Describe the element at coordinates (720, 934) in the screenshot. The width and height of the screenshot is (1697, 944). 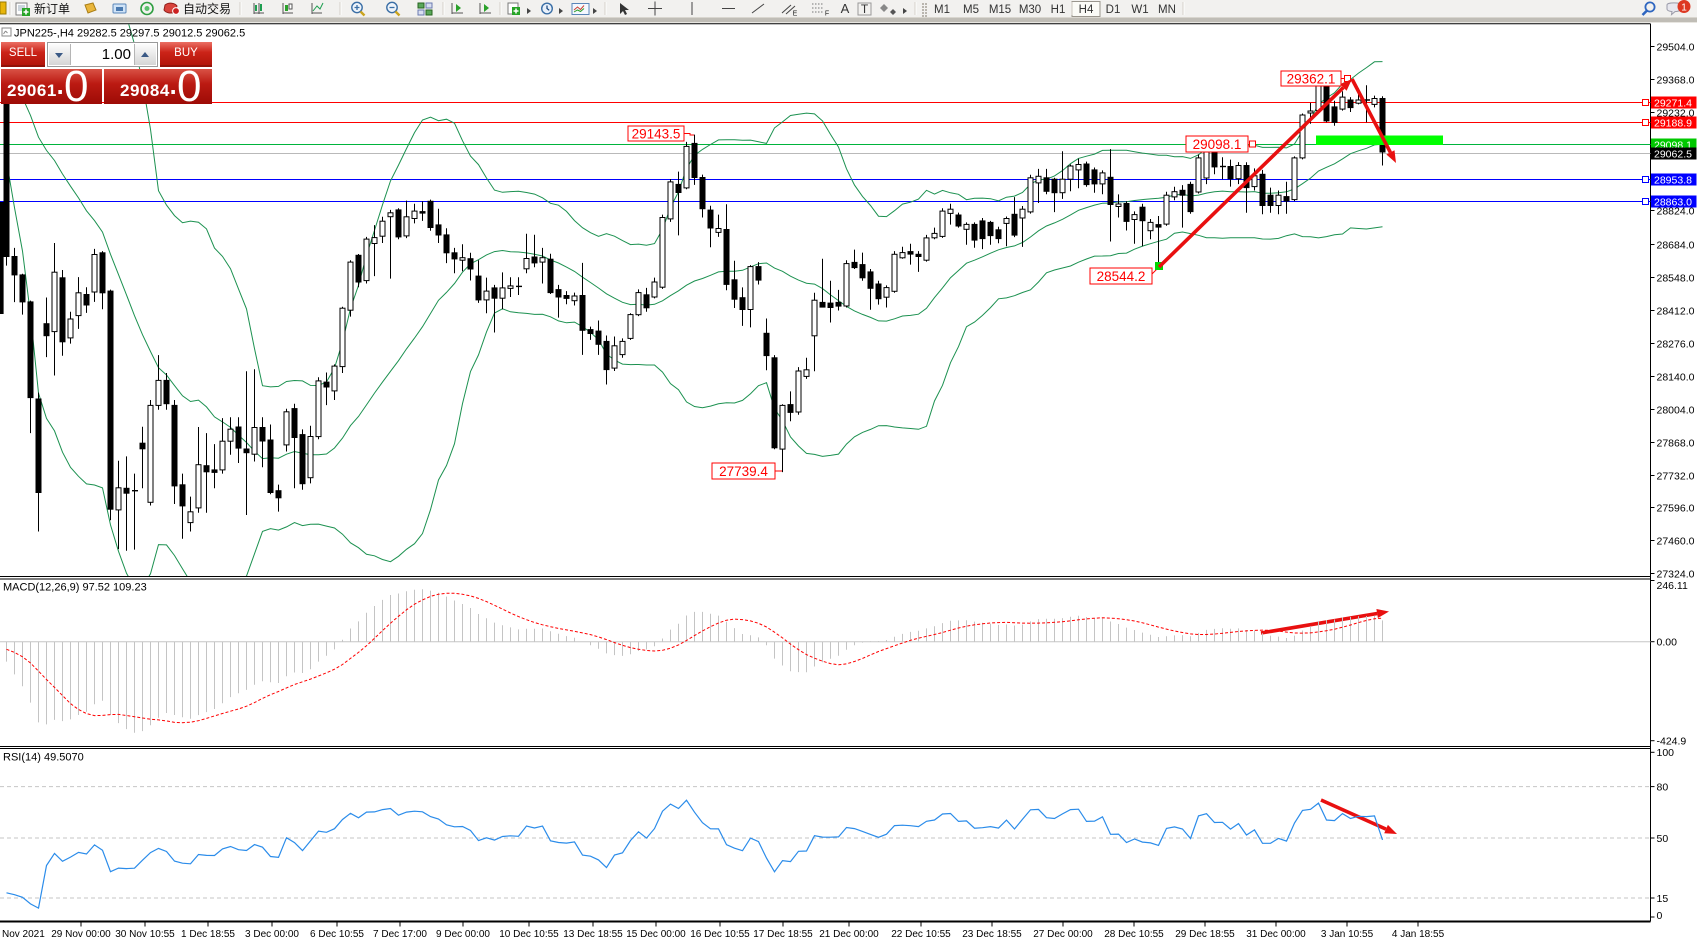
I see `svg-text: 16 Dec 10:55` at that location.